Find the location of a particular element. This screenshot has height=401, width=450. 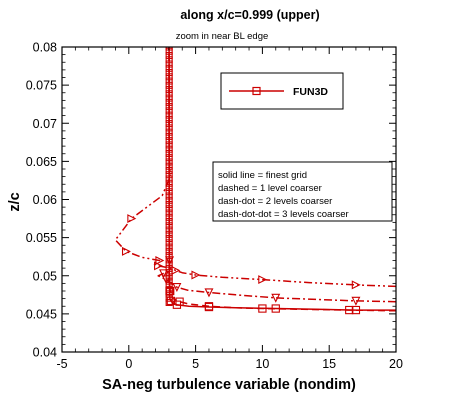

legend: FUN3D is located at coordinates (282, 91).